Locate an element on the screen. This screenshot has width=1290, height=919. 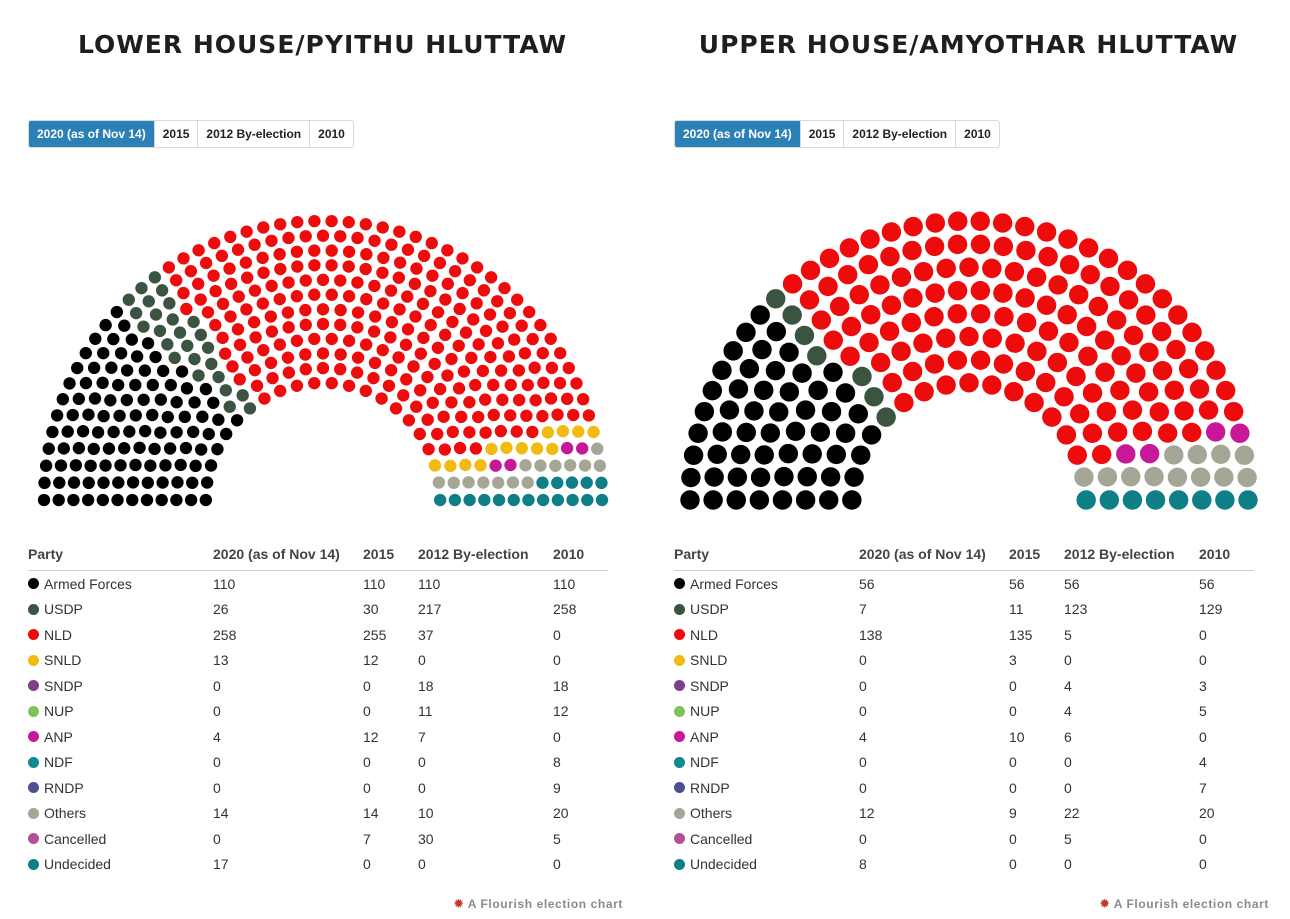
flourish-credit: ✹ A Flourish election chart is located at coordinates (538, 904).